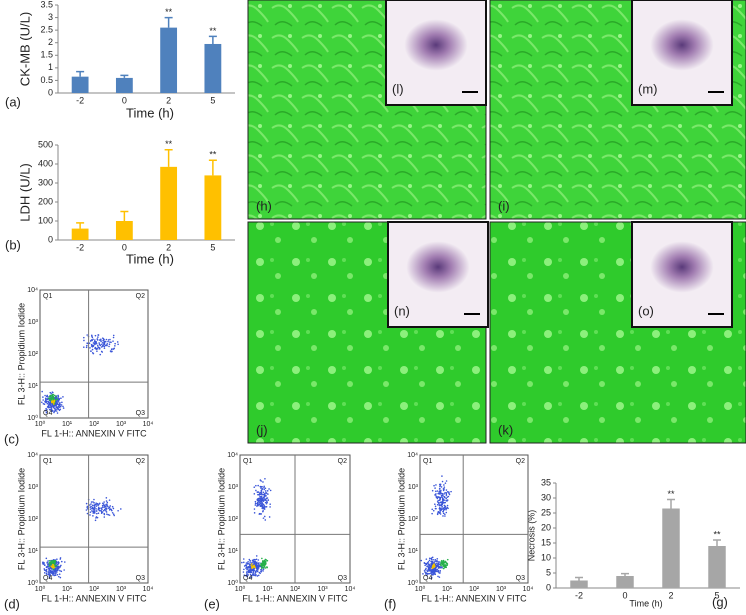 This screenshot has width=746, height=615. What do you see at coordinates (46, 80) in the screenshot?
I see `y-tick-label: 0.5` at bounding box center [46, 80].